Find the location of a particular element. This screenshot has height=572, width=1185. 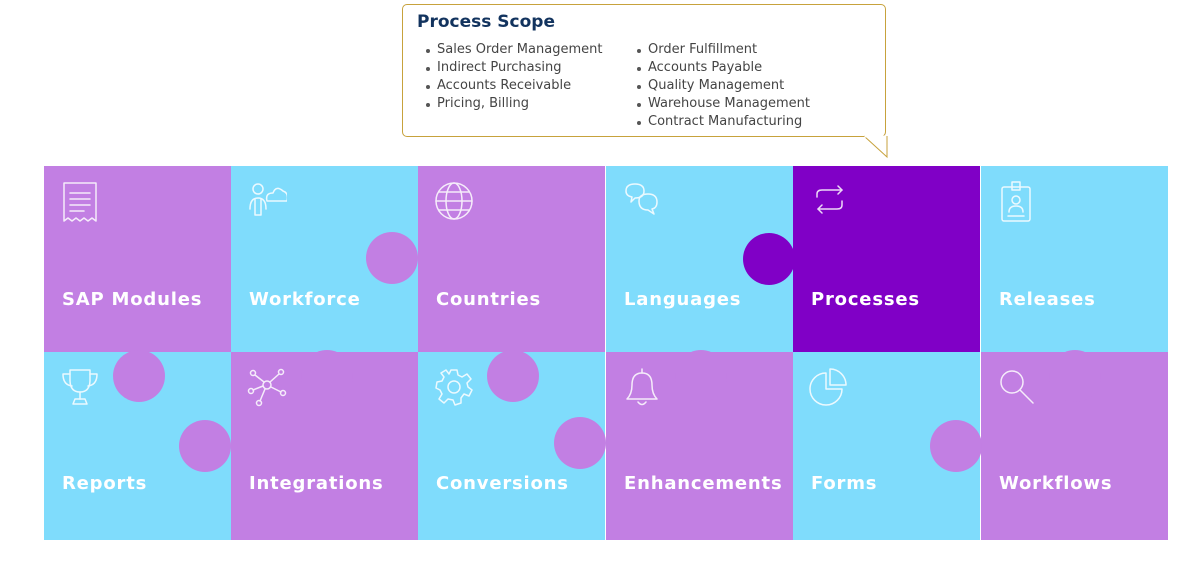

puzzle-label-workforce: Workforce is located at coordinates (305, 299).